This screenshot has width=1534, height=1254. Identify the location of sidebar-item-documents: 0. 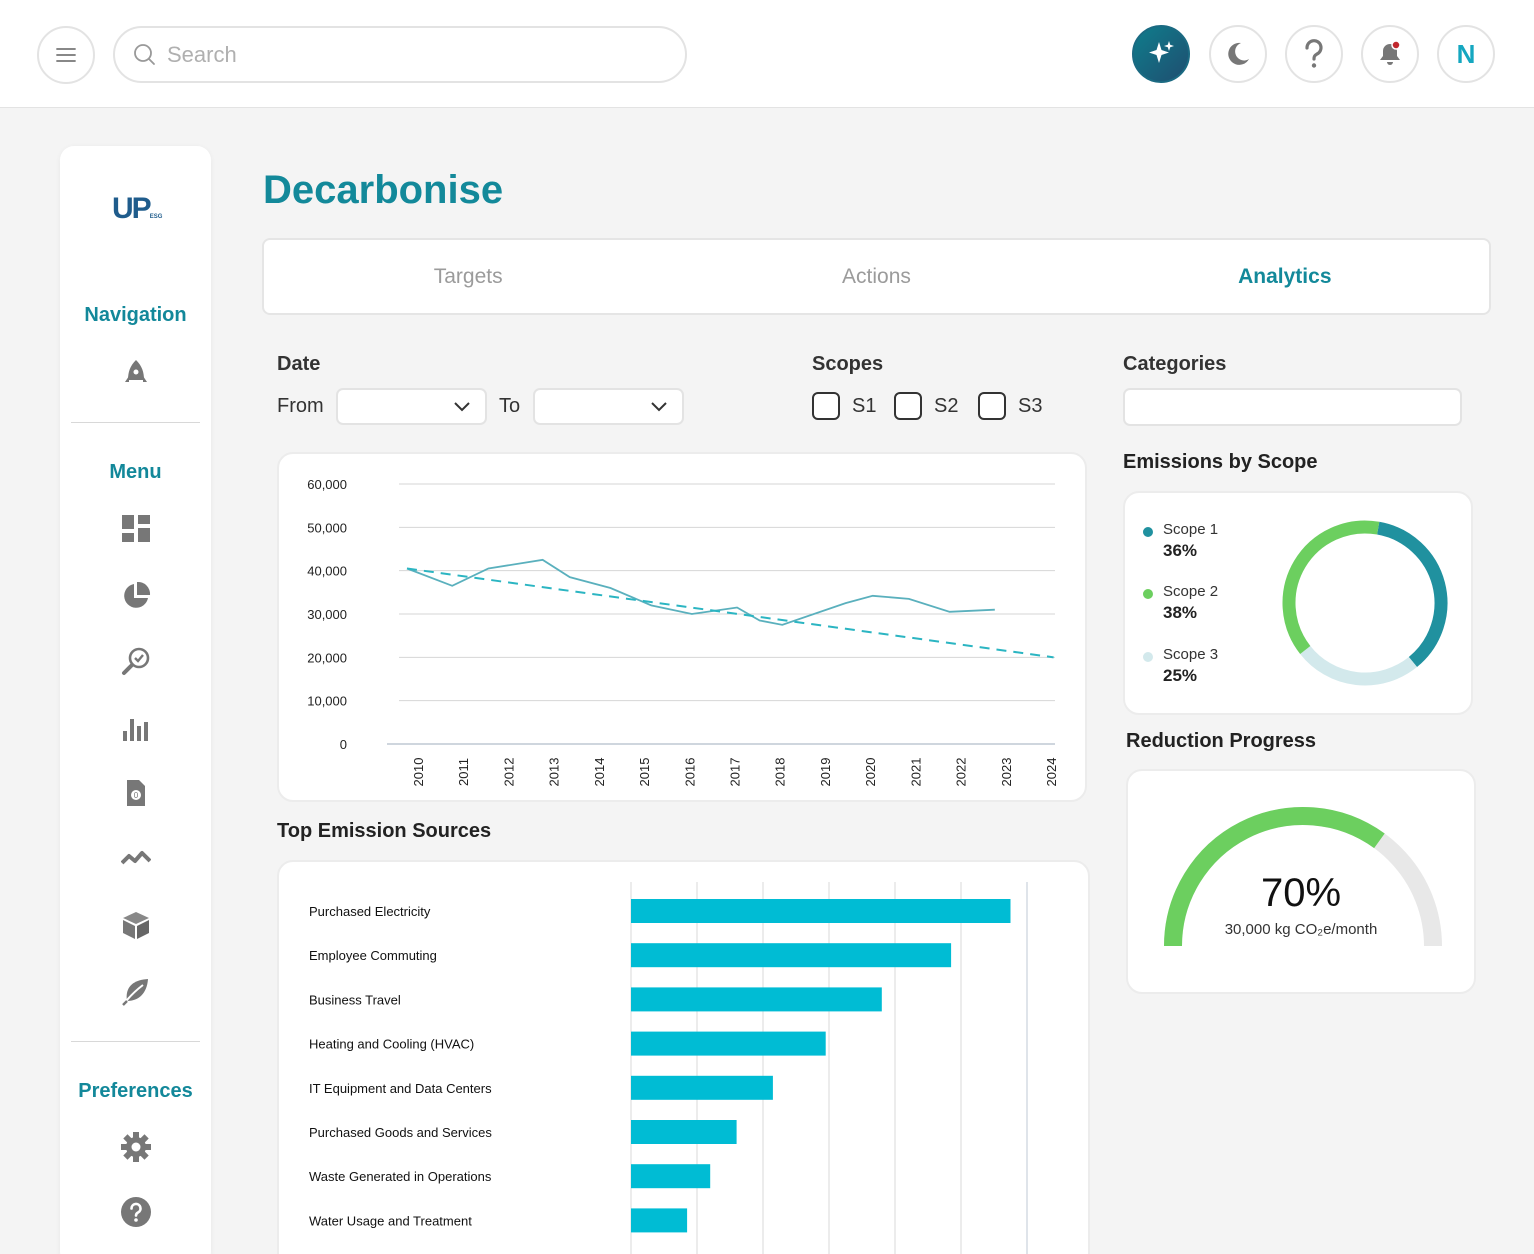
(136, 793).